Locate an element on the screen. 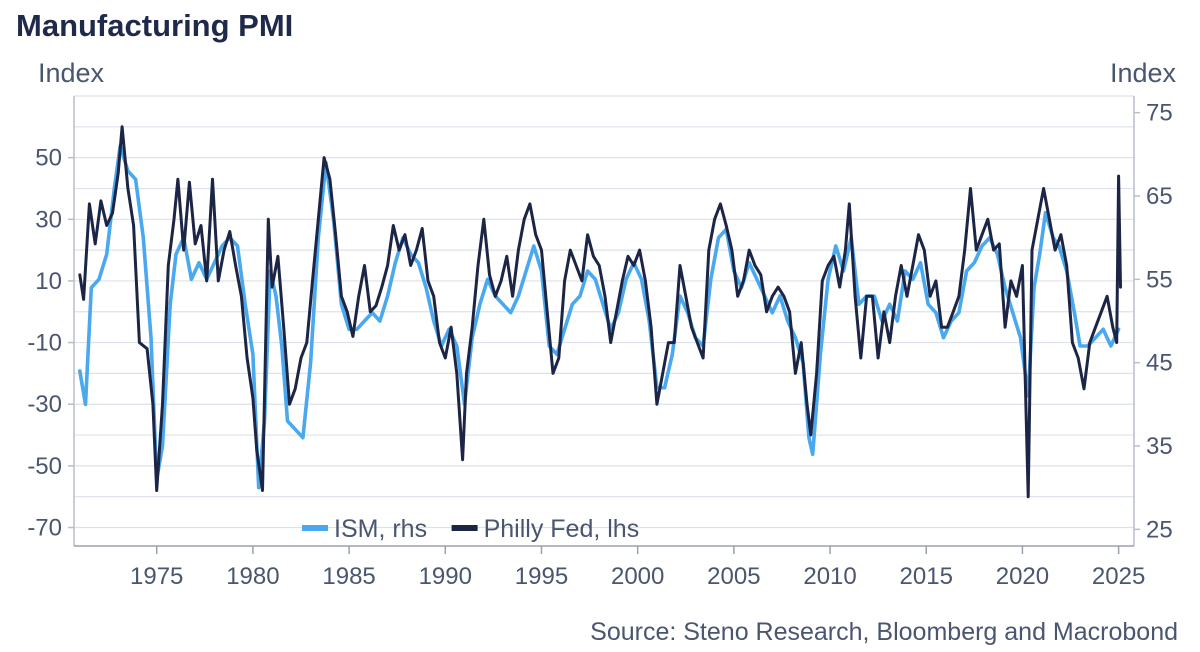  x-tick-label: 1980 is located at coordinates (252, 576).